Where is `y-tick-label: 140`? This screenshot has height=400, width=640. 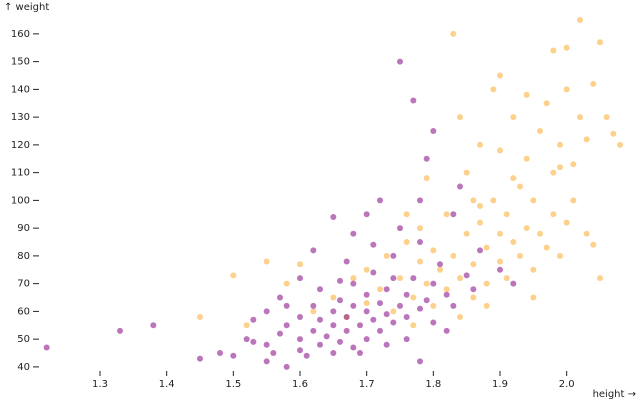 y-tick-label: 140 is located at coordinates (20, 89).